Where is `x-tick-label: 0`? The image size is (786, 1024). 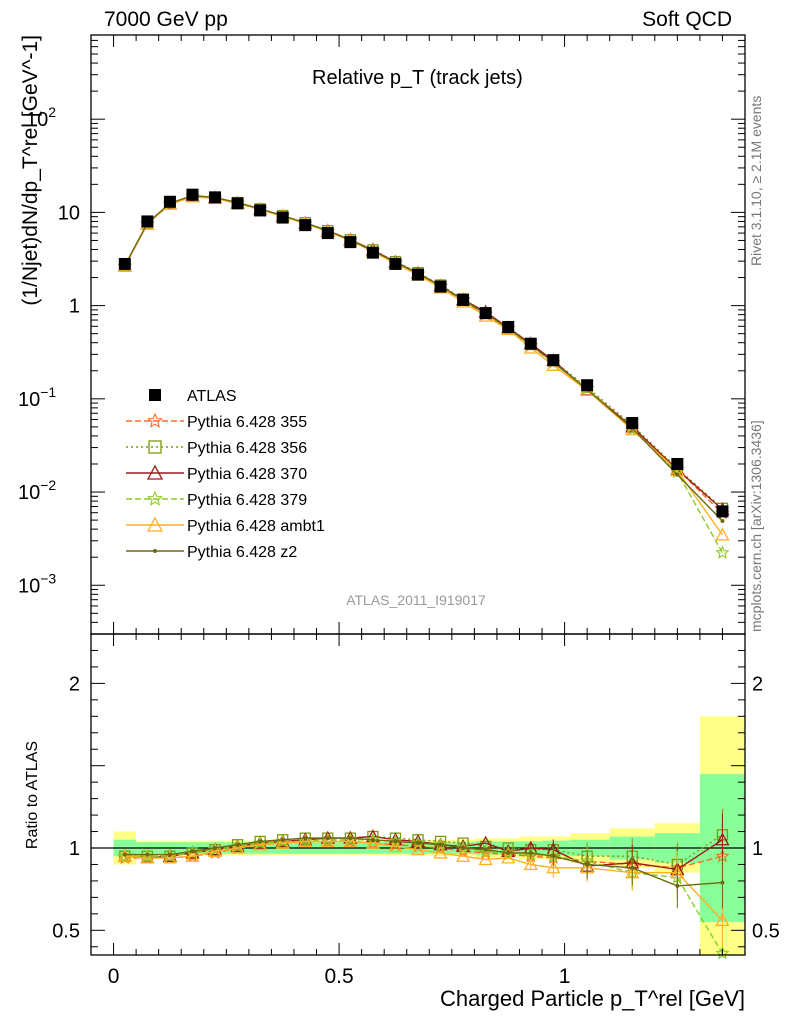 x-tick-label: 0 is located at coordinates (114, 976).